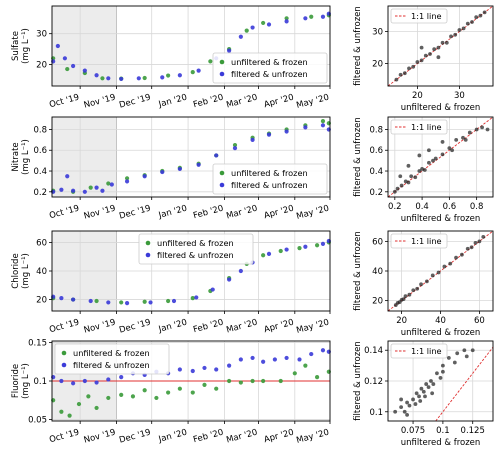 This screenshot has height=452, width=500. What do you see at coordinates (100, 437) in the screenshot?
I see `x-tick-label: Nov '19` at bounding box center [100, 437].